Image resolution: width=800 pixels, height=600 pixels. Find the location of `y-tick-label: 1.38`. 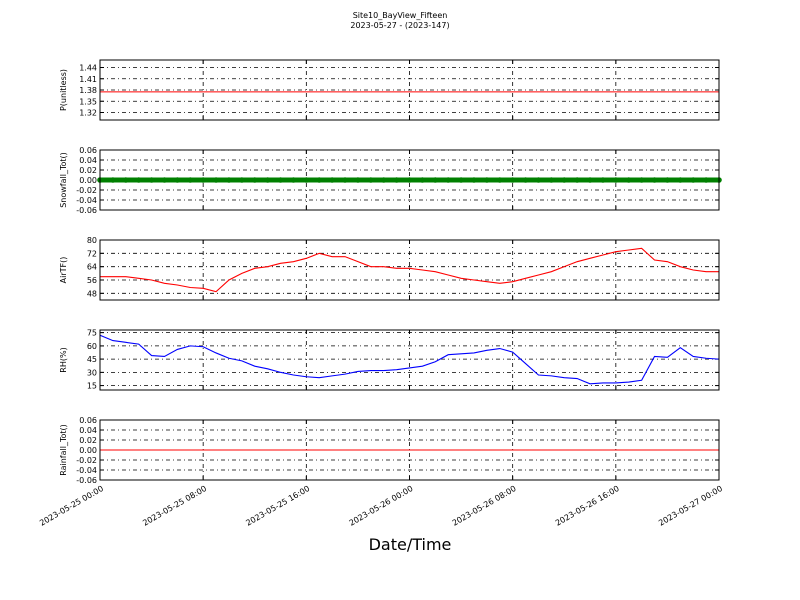

y-tick-label: 1.38 is located at coordinates (88, 90).